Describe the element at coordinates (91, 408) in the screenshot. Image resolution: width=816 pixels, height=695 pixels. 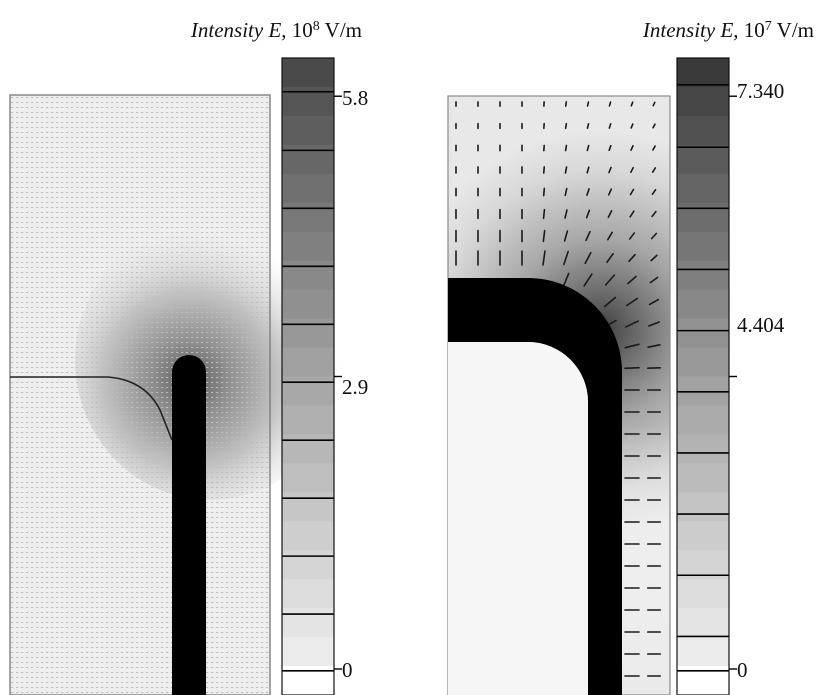
I see `left-interface-line` at that location.